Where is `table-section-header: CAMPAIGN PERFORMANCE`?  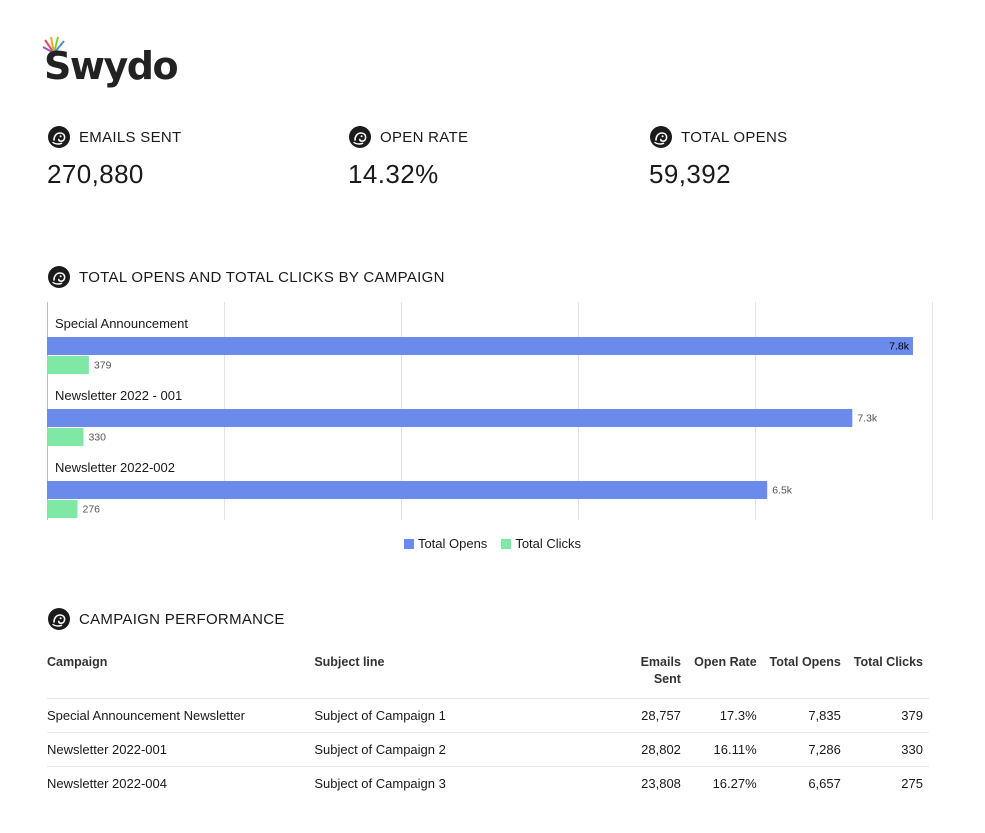 table-section-header: CAMPAIGN PERFORMANCE is located at coordinates (166, 619).